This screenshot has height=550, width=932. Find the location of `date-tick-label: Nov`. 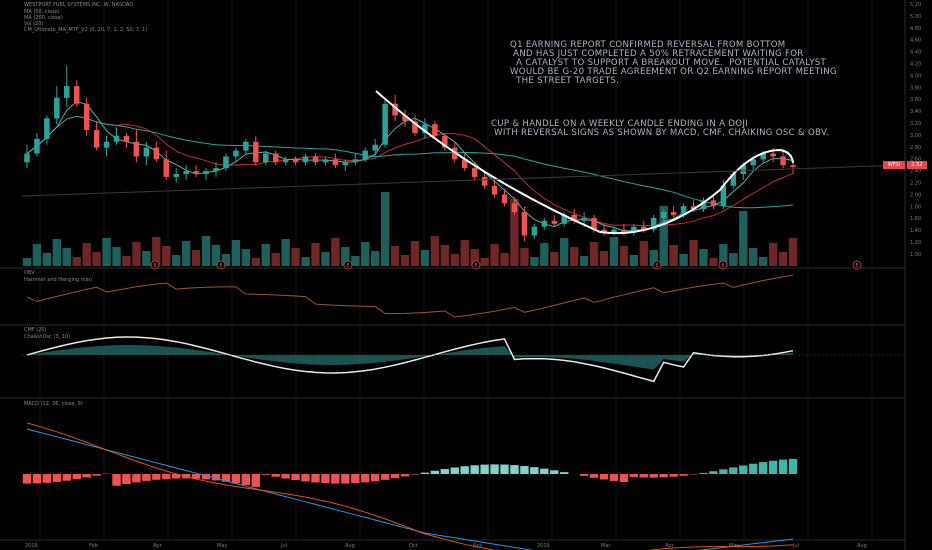

date-tick-label: Nov is located at coordinates (478, 546).